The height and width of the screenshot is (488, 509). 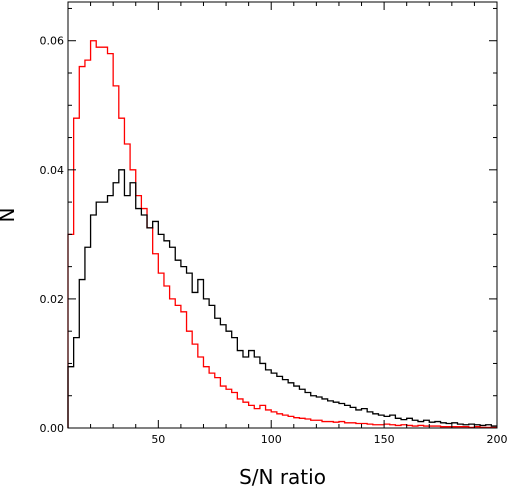 What do you see at coordinates (52, 428) in the screenshot?
I see `y-tick-label: 0.00` at bounding box center [52, 428].